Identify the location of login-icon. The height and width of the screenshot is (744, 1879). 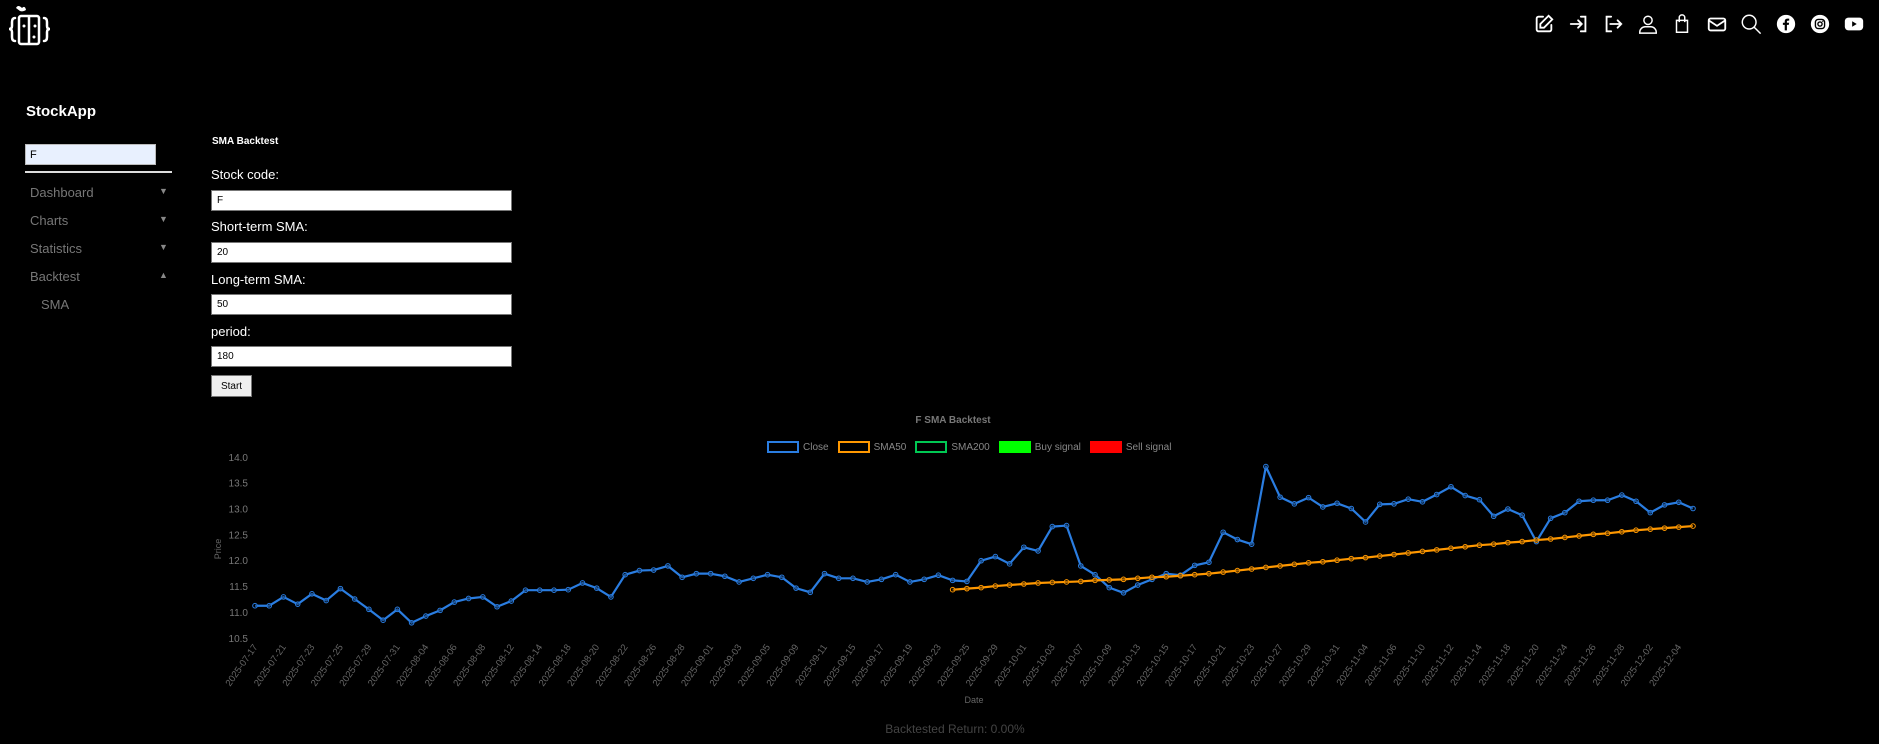
(1579, 24).